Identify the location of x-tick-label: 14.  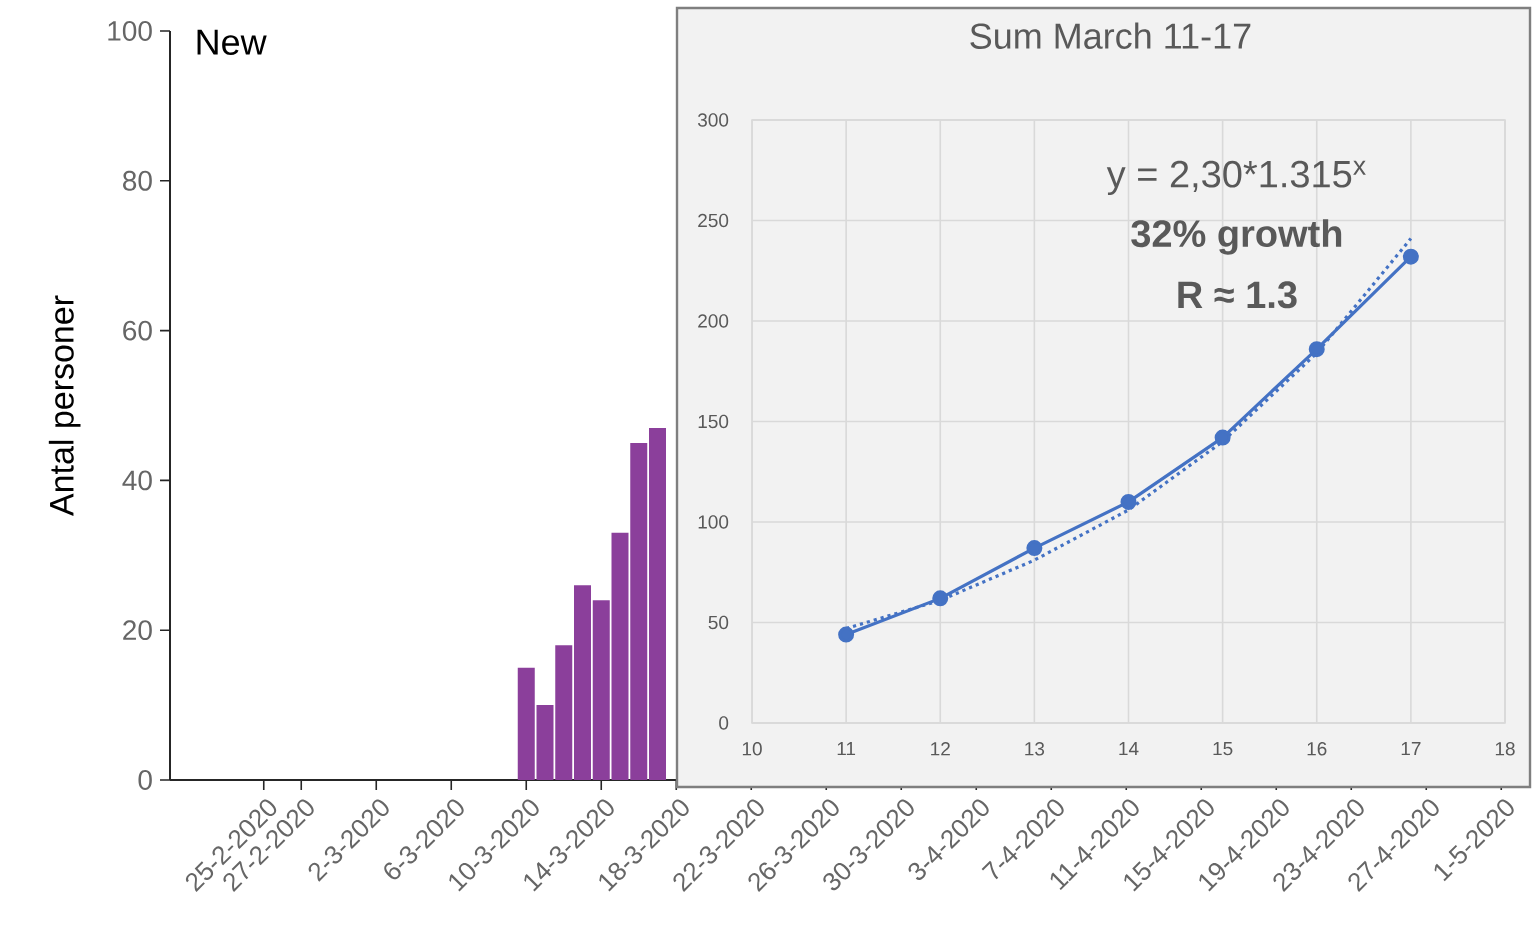
(1129, 749).